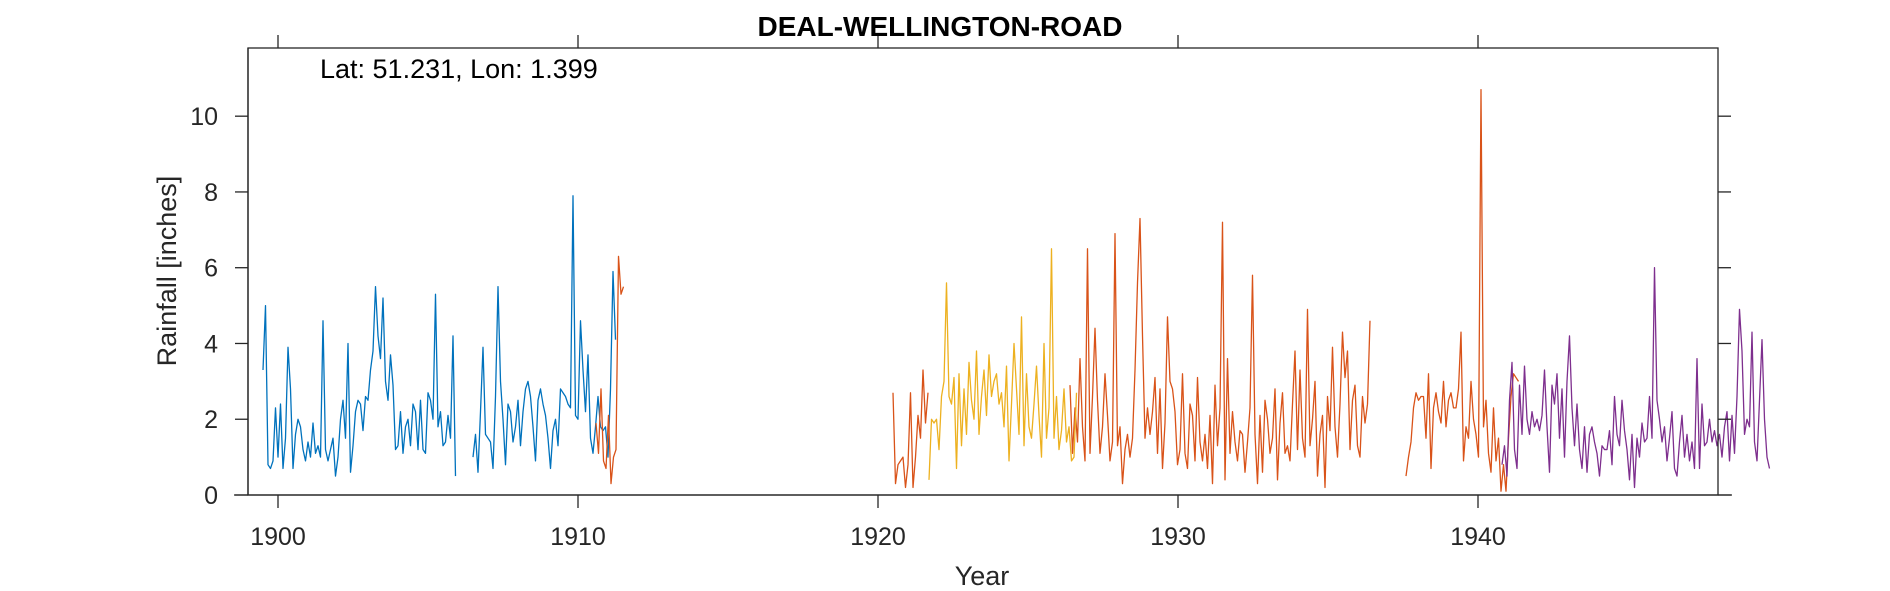 Image resolution: width=1890 pixels, height=591 pixels. What do you see at coordinates (211, 420) in the screenshot?
I see `y-tick-label-2: 2` at bounding box center [211, 420].